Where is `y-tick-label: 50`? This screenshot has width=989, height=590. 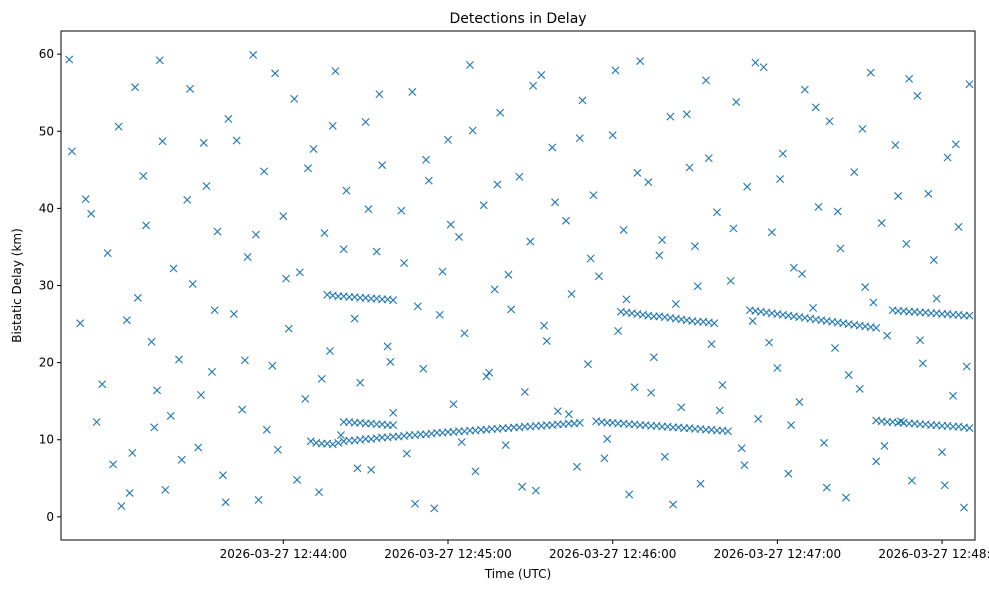 y-tick-label: 50 is located at coordinates (46, 131).